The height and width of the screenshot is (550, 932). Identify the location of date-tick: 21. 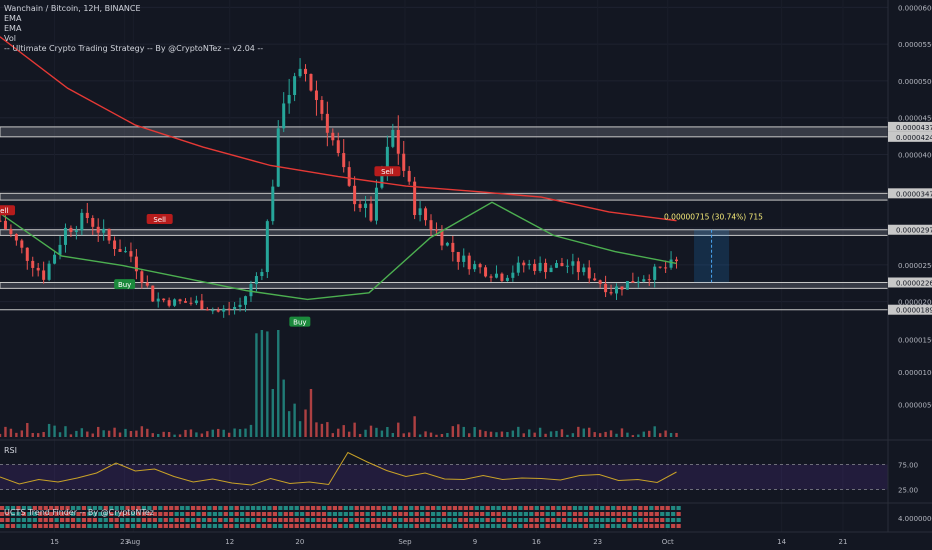
(842, 542).